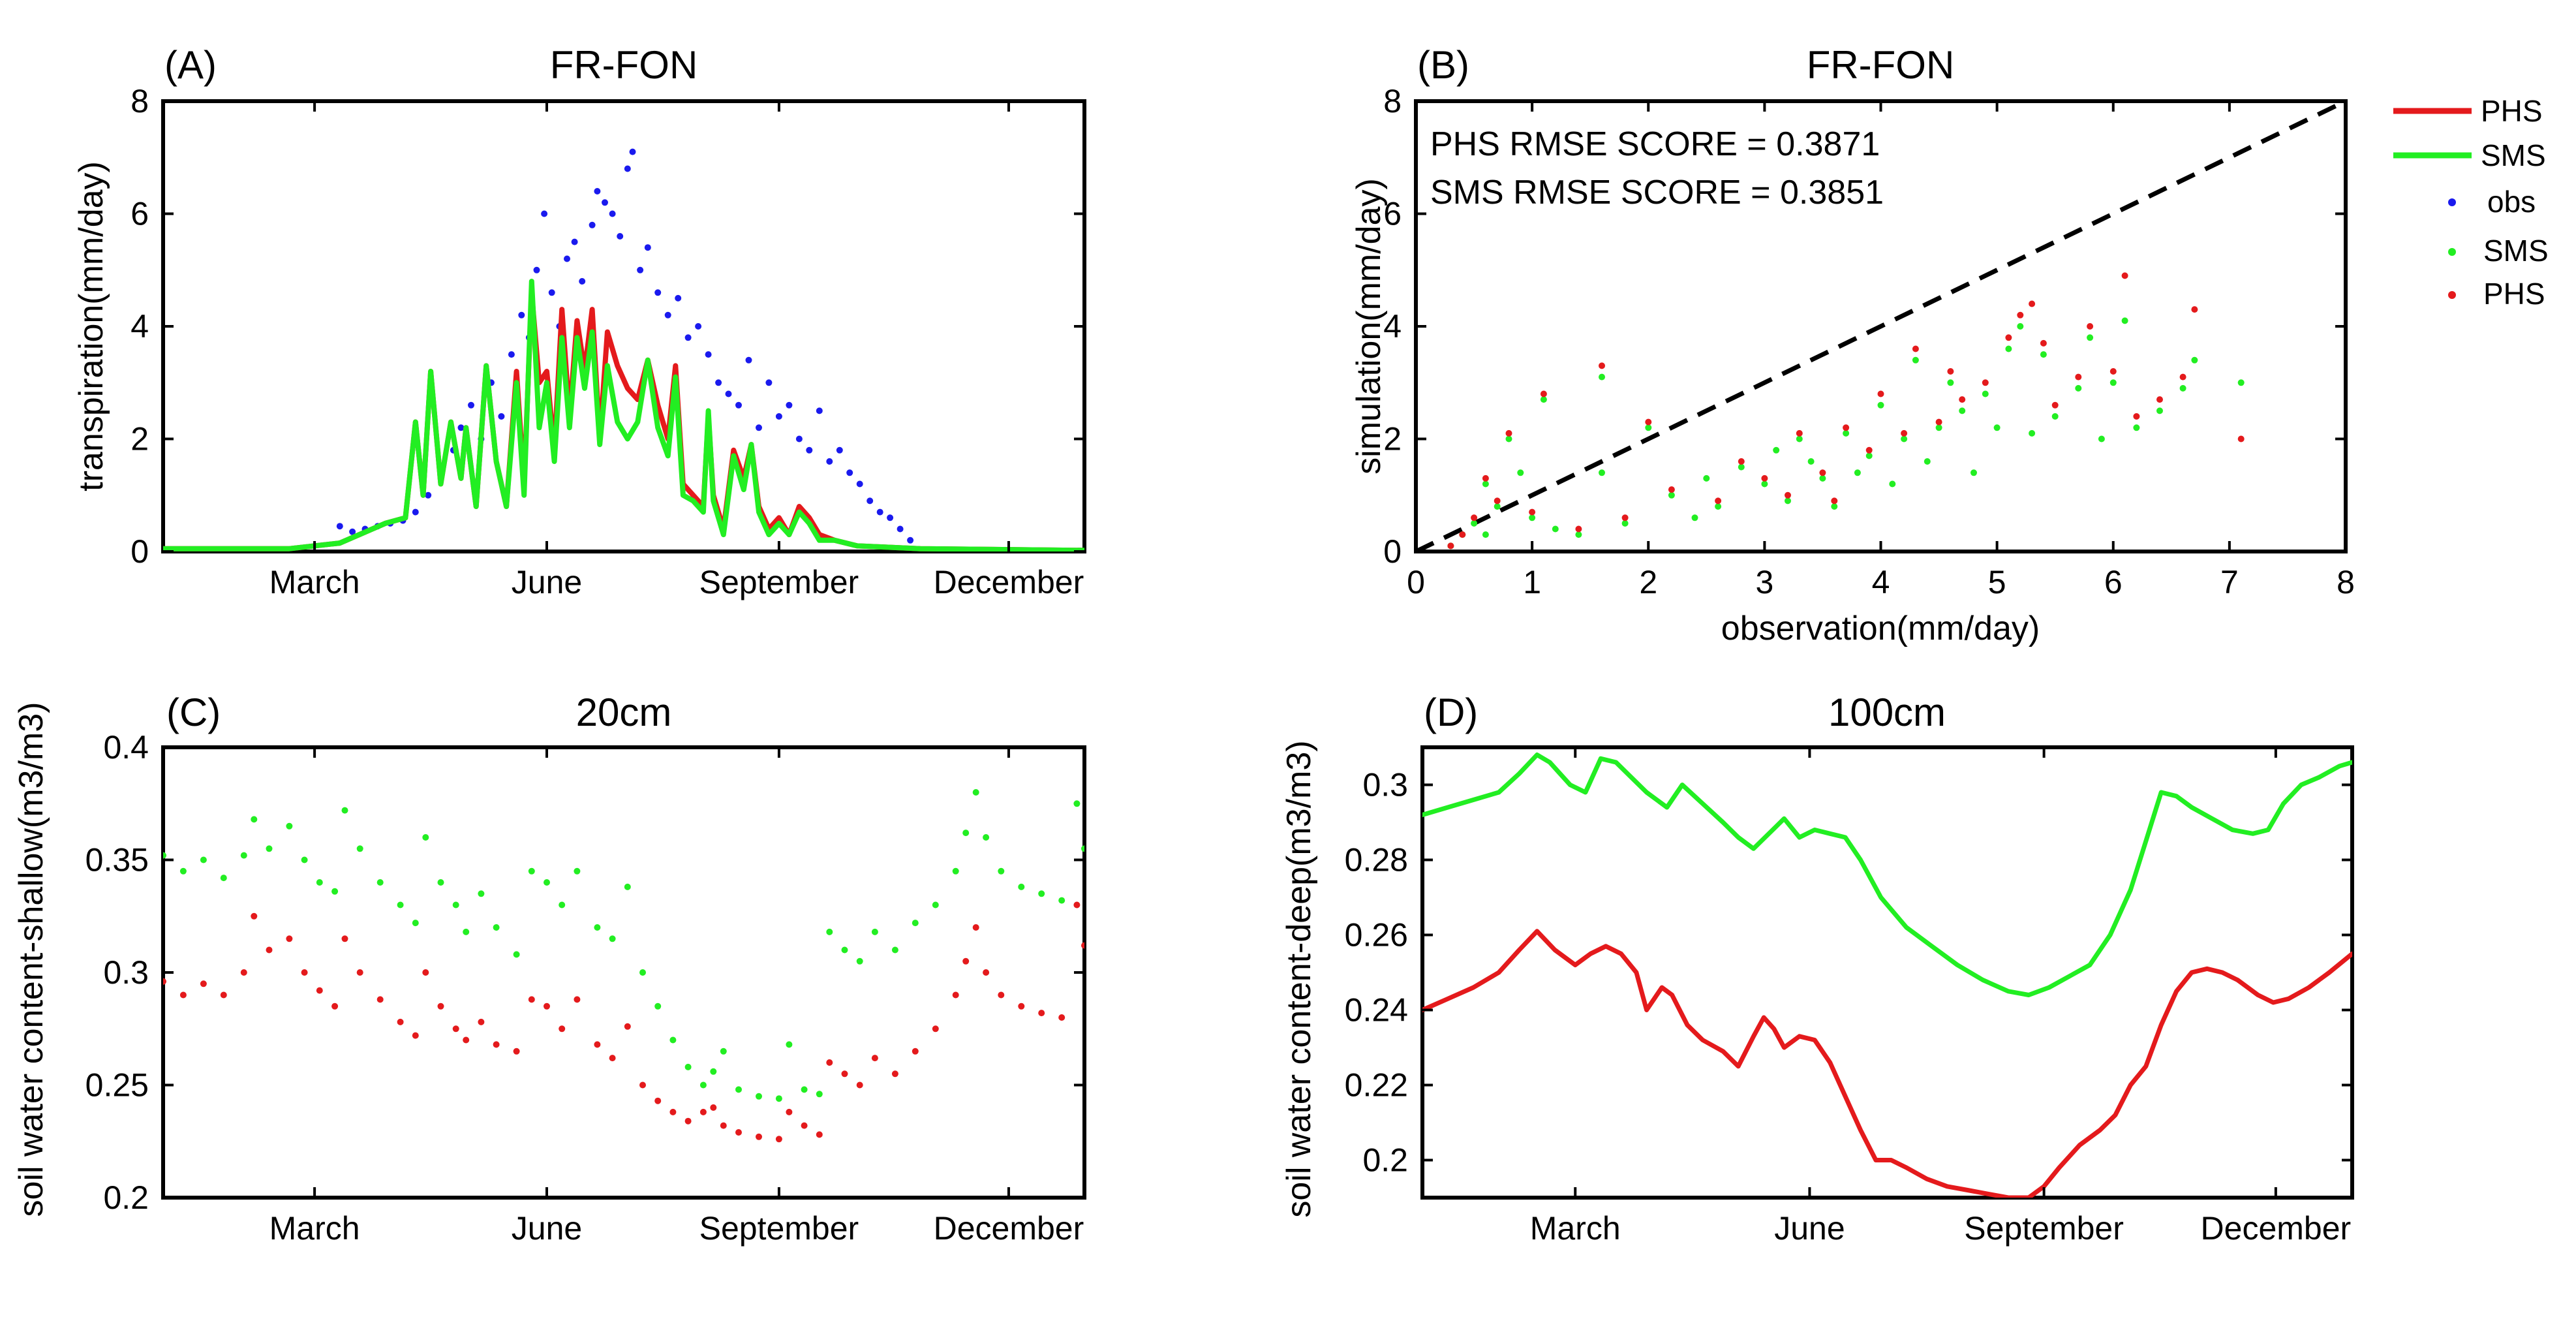  I want to click on legend-label-sms-dot: SMS, so click(2516, 251).